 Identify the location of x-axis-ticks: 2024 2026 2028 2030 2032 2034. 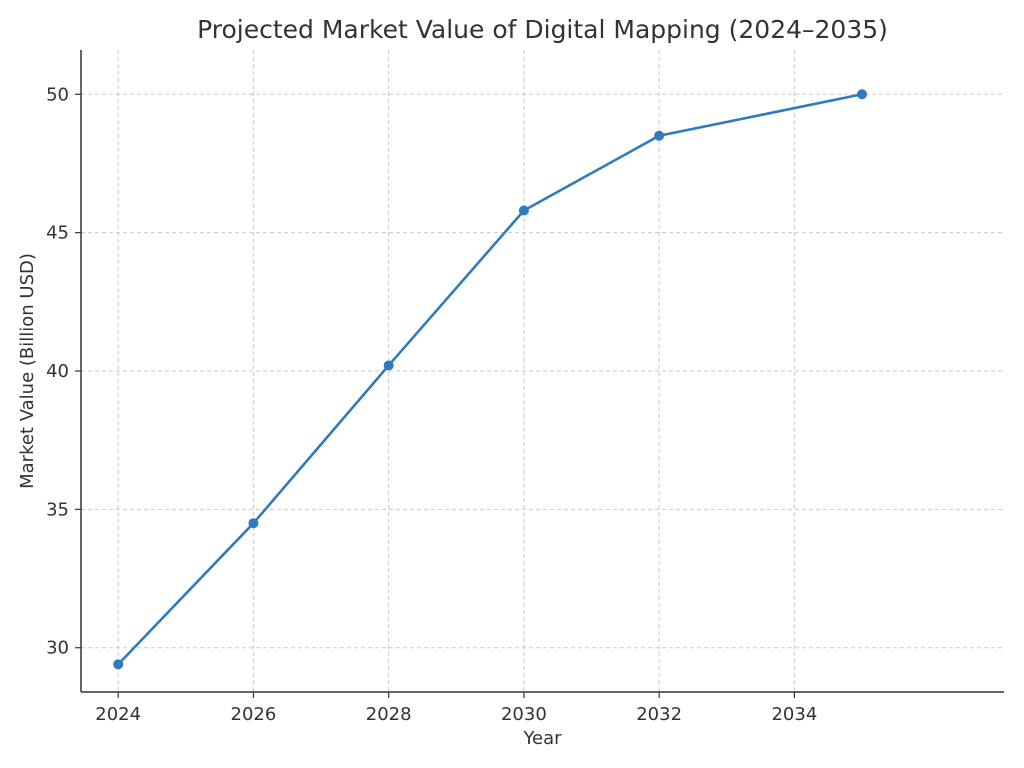
(456, 708).